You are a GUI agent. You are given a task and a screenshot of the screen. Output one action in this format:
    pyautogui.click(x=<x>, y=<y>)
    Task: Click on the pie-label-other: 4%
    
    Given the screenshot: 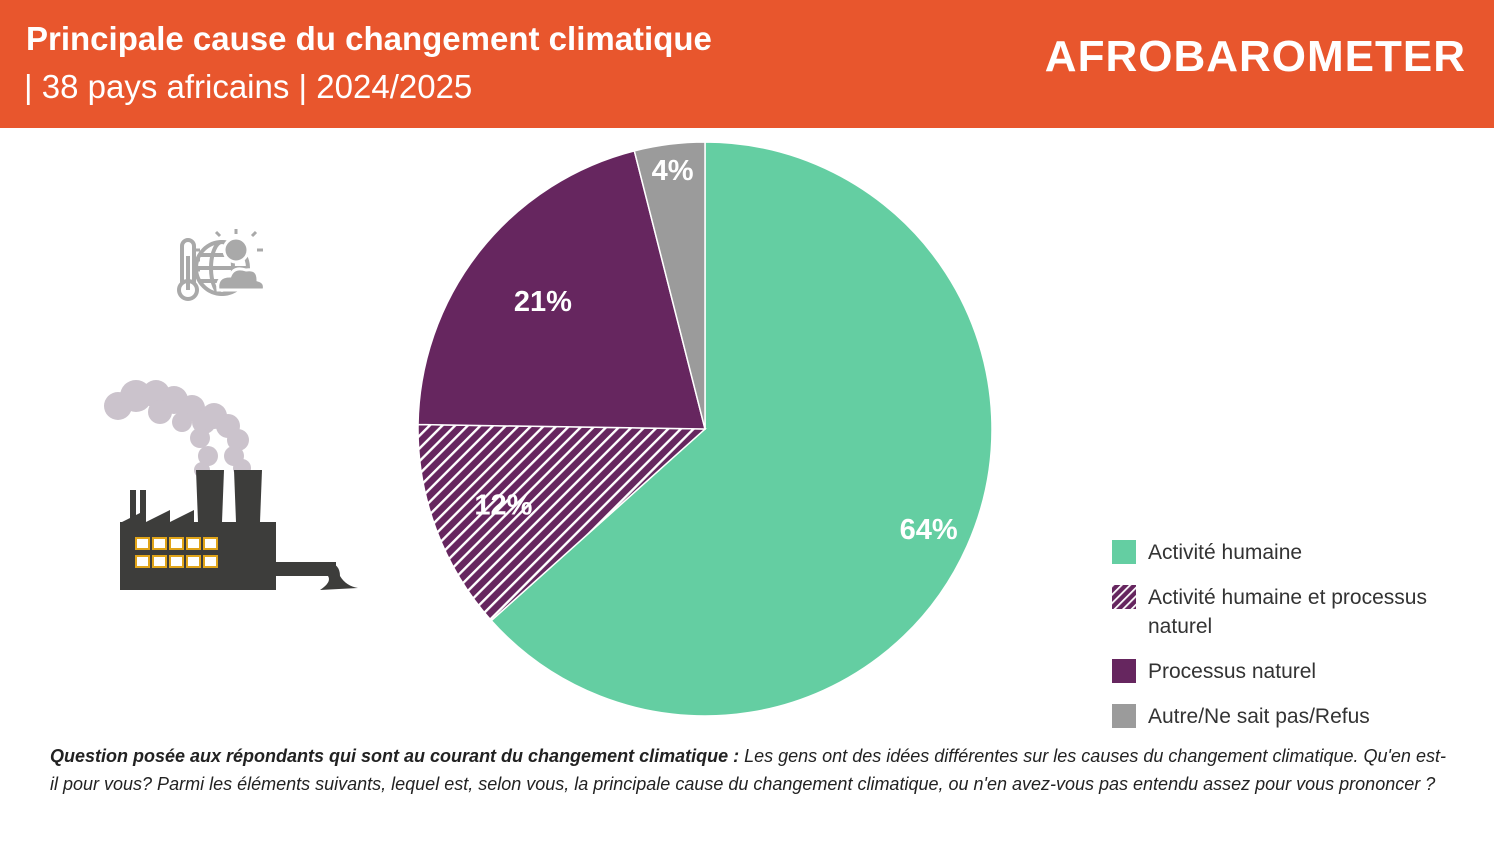 What is the action you would take?
    pyautogui.click(x=673, y=171)
    